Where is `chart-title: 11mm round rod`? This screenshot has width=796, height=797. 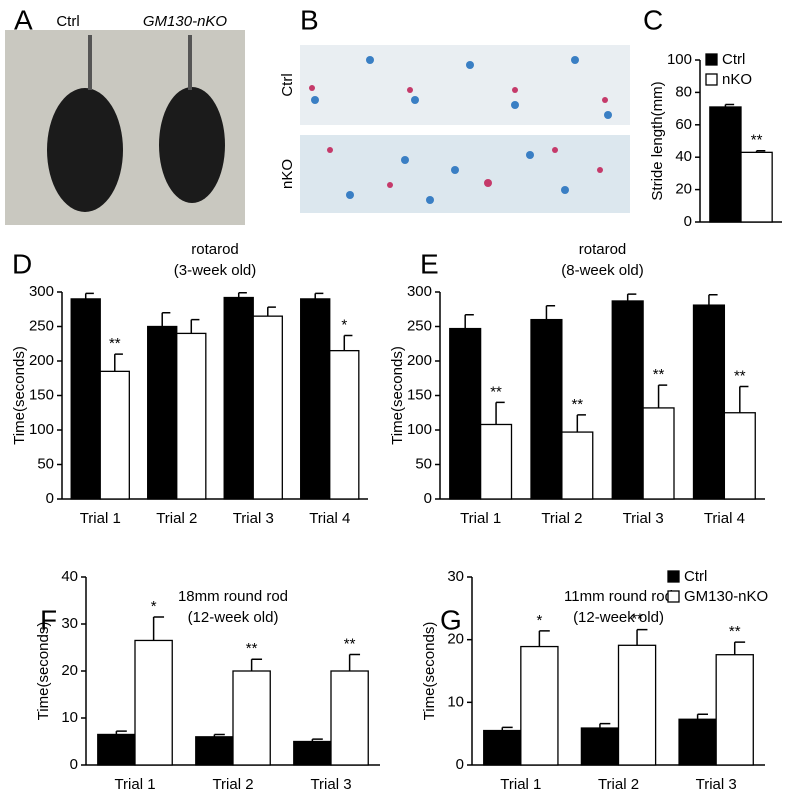 chart-title: 11mm round rod is located at coordinates (618, 596).